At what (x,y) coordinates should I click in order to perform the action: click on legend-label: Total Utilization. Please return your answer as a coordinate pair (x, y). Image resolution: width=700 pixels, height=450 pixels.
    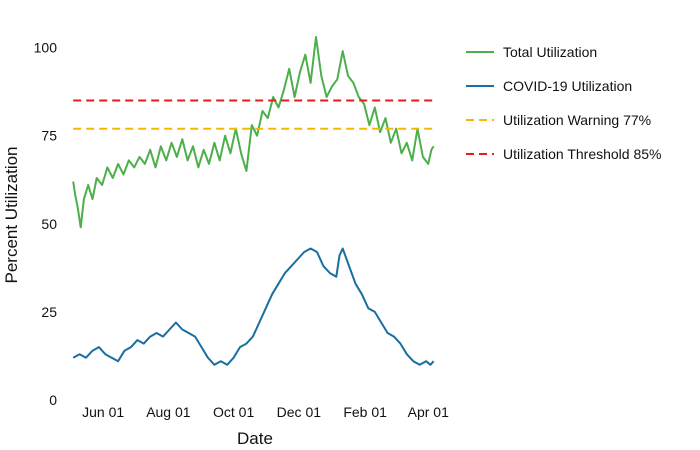
    Looking at the image, I should click on (550, 52).